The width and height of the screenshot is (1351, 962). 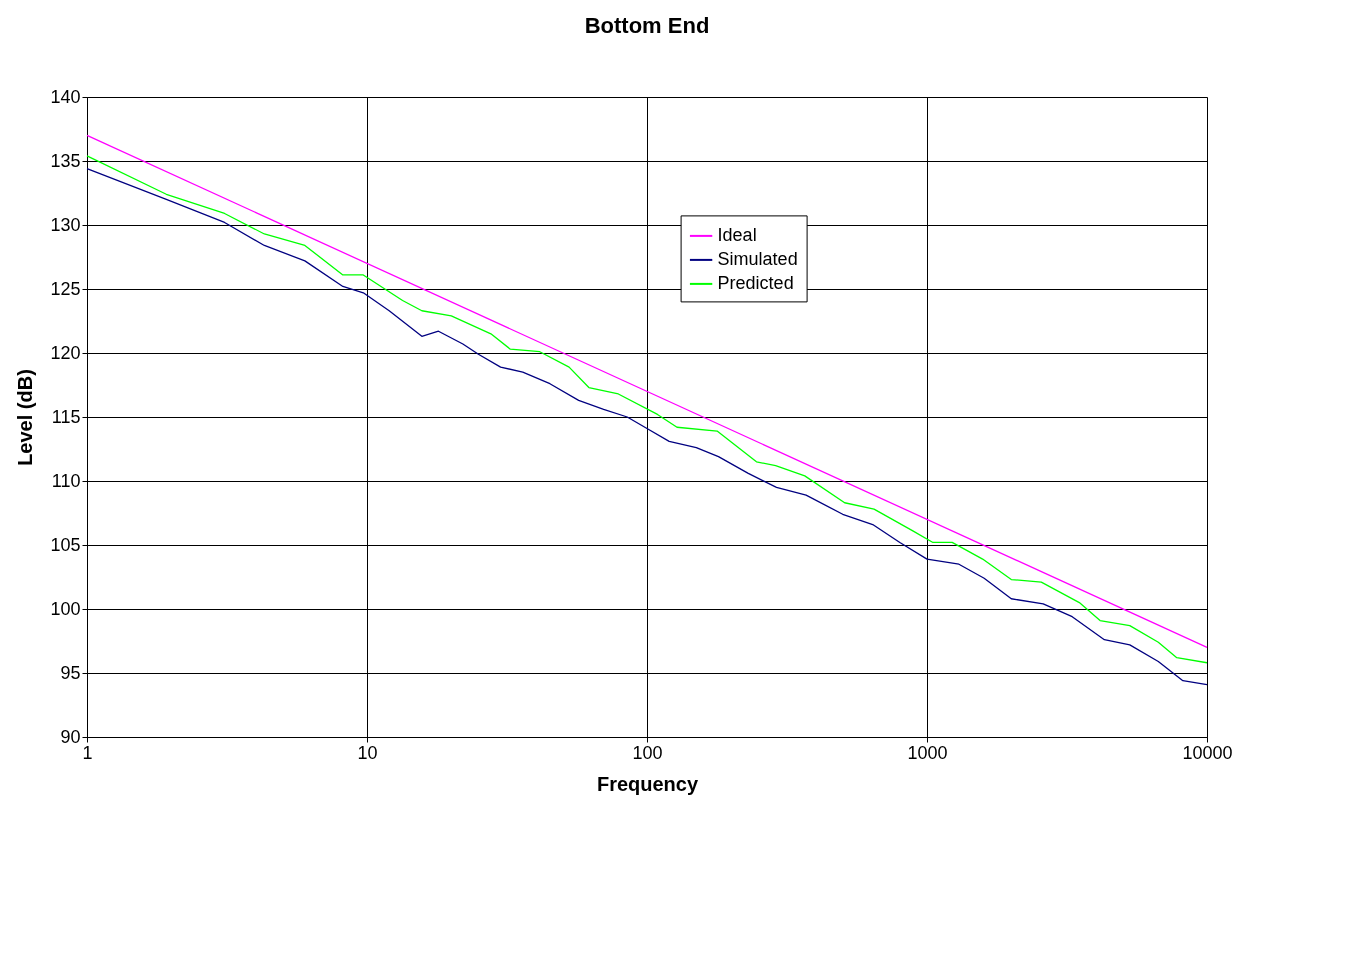 What do you see at coordinates (87, 752) in the screenshot?
I see `x-tick-label: 1` at bounding box center [87, 752].